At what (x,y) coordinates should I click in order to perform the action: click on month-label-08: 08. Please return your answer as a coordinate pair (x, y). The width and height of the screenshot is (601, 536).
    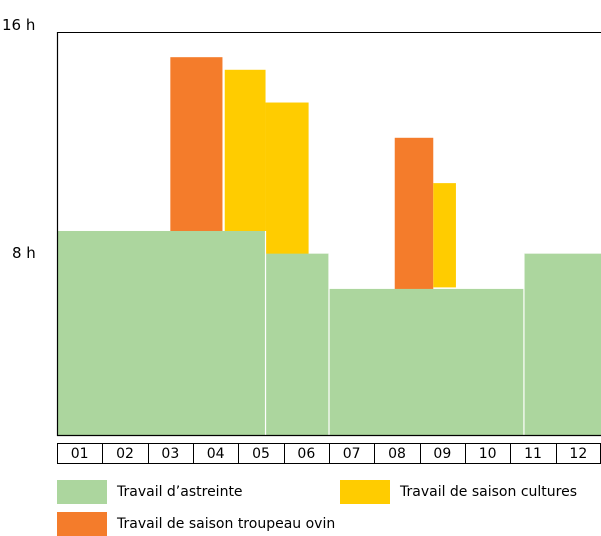
    Looking at the image, I should click on (397, 454).